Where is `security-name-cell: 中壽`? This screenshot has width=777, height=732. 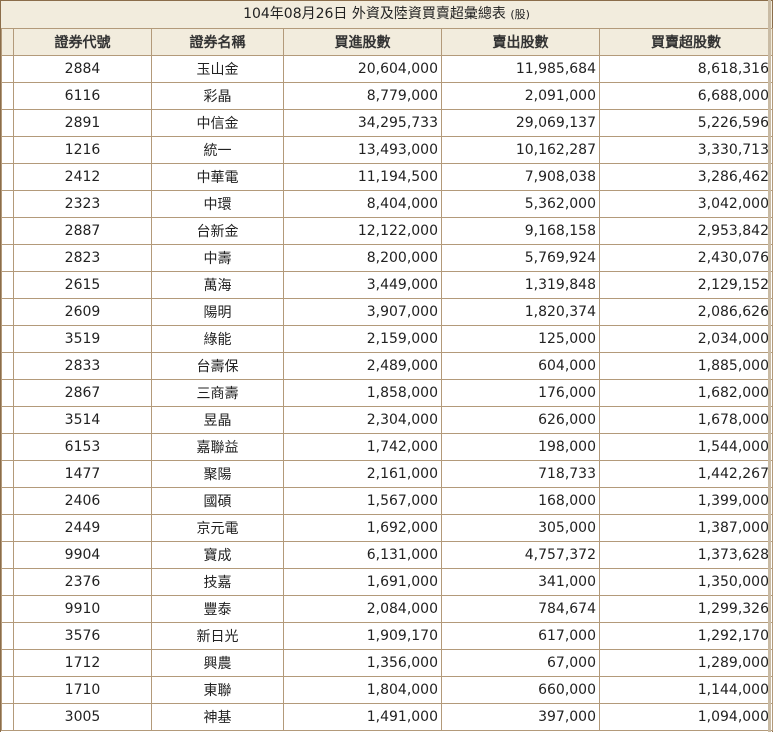
security-name-cell: 中壽 is located at coordinates (217, 258).